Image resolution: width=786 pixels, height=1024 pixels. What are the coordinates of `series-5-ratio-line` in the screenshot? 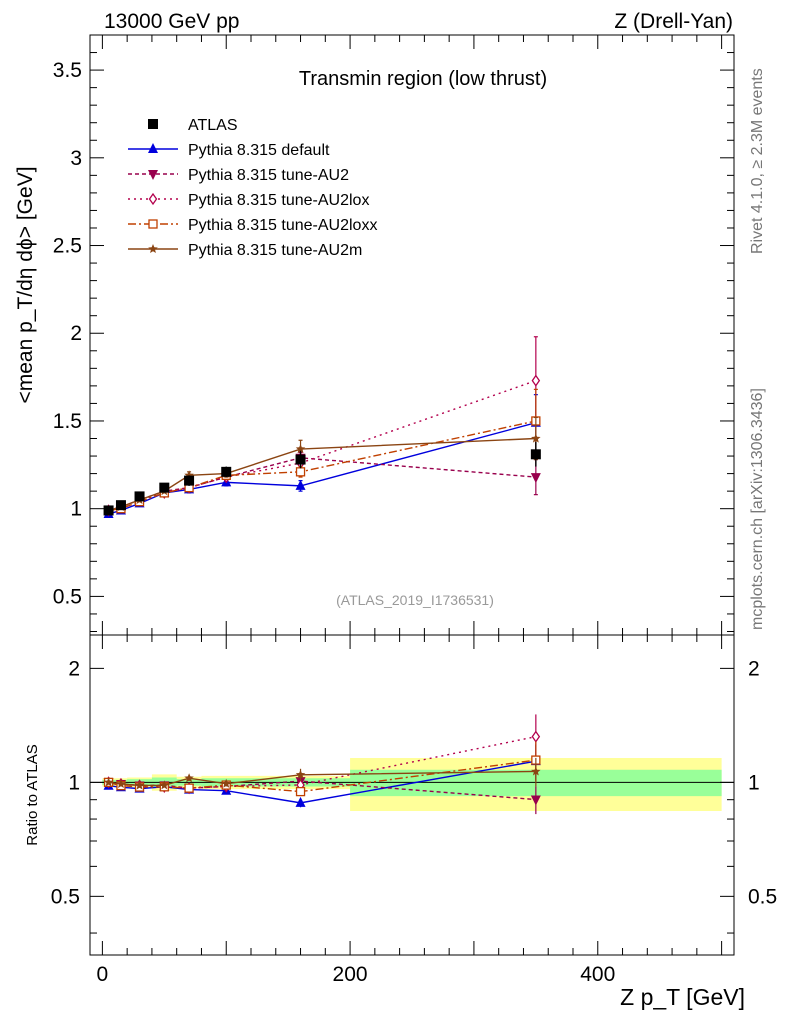 It's located at (322, 778).